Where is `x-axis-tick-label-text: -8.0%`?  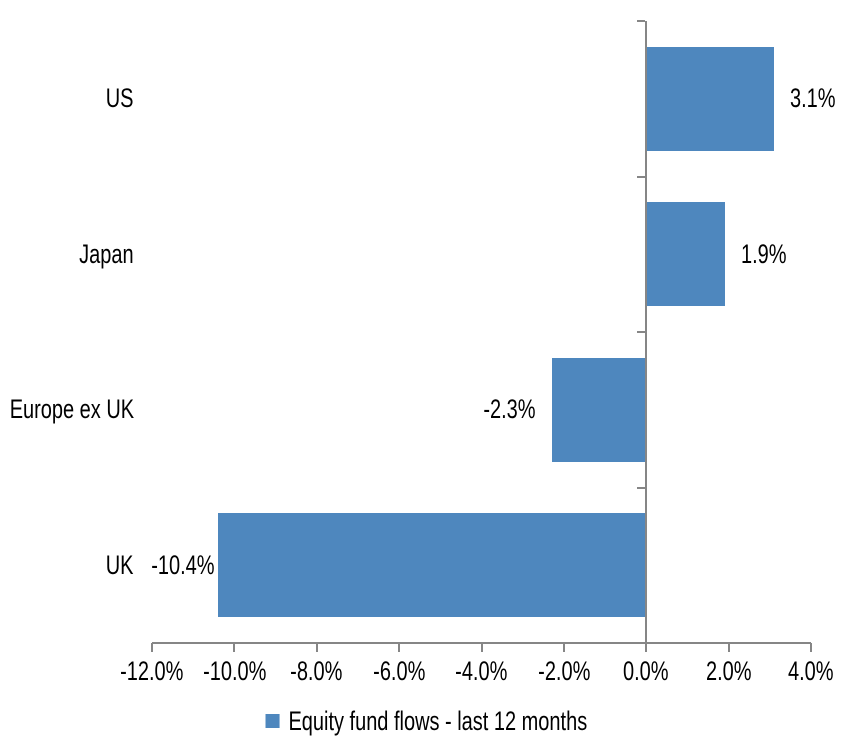 x-axis-tick-label-text: -8.0% is located at coordinates (316, 670).